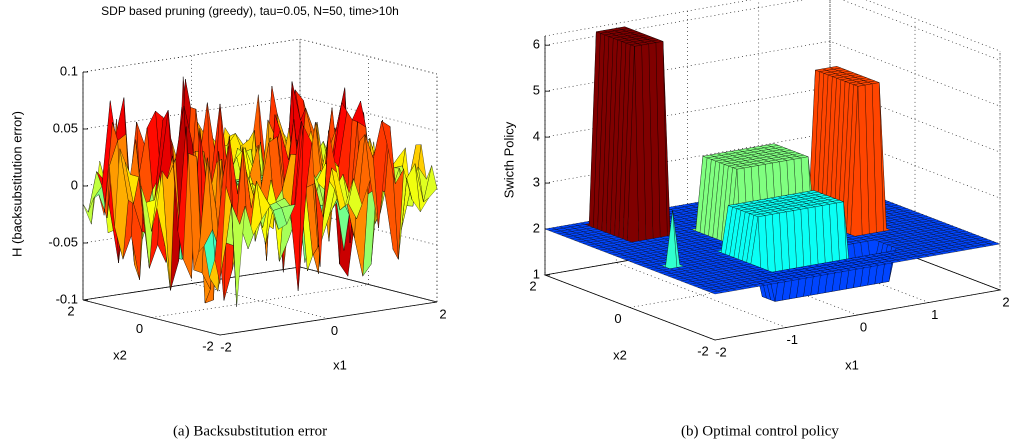 This screenshot has width=1016, height=447. What do you see at coordinates (250, 431) in the screenshot?
I see `caption: (a) Backsubstitution error` at bounding box center [250, 431].